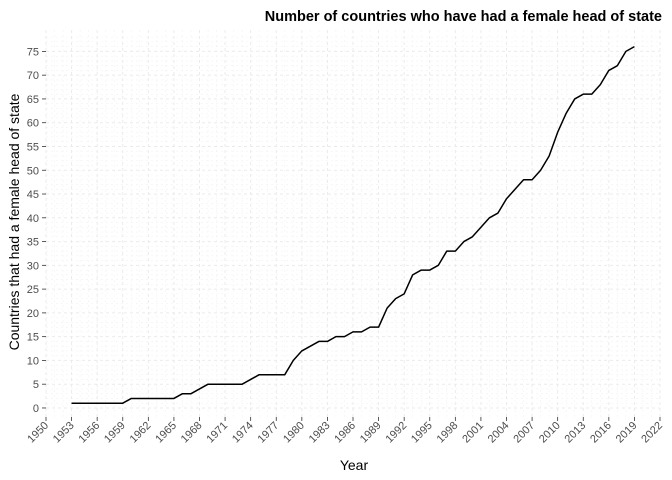 The image size is (672, 480). What do you see at coordinates (141, 433) in the screenshot?
I see `x-tick-label: 1962` at bounding box center [141, 433].